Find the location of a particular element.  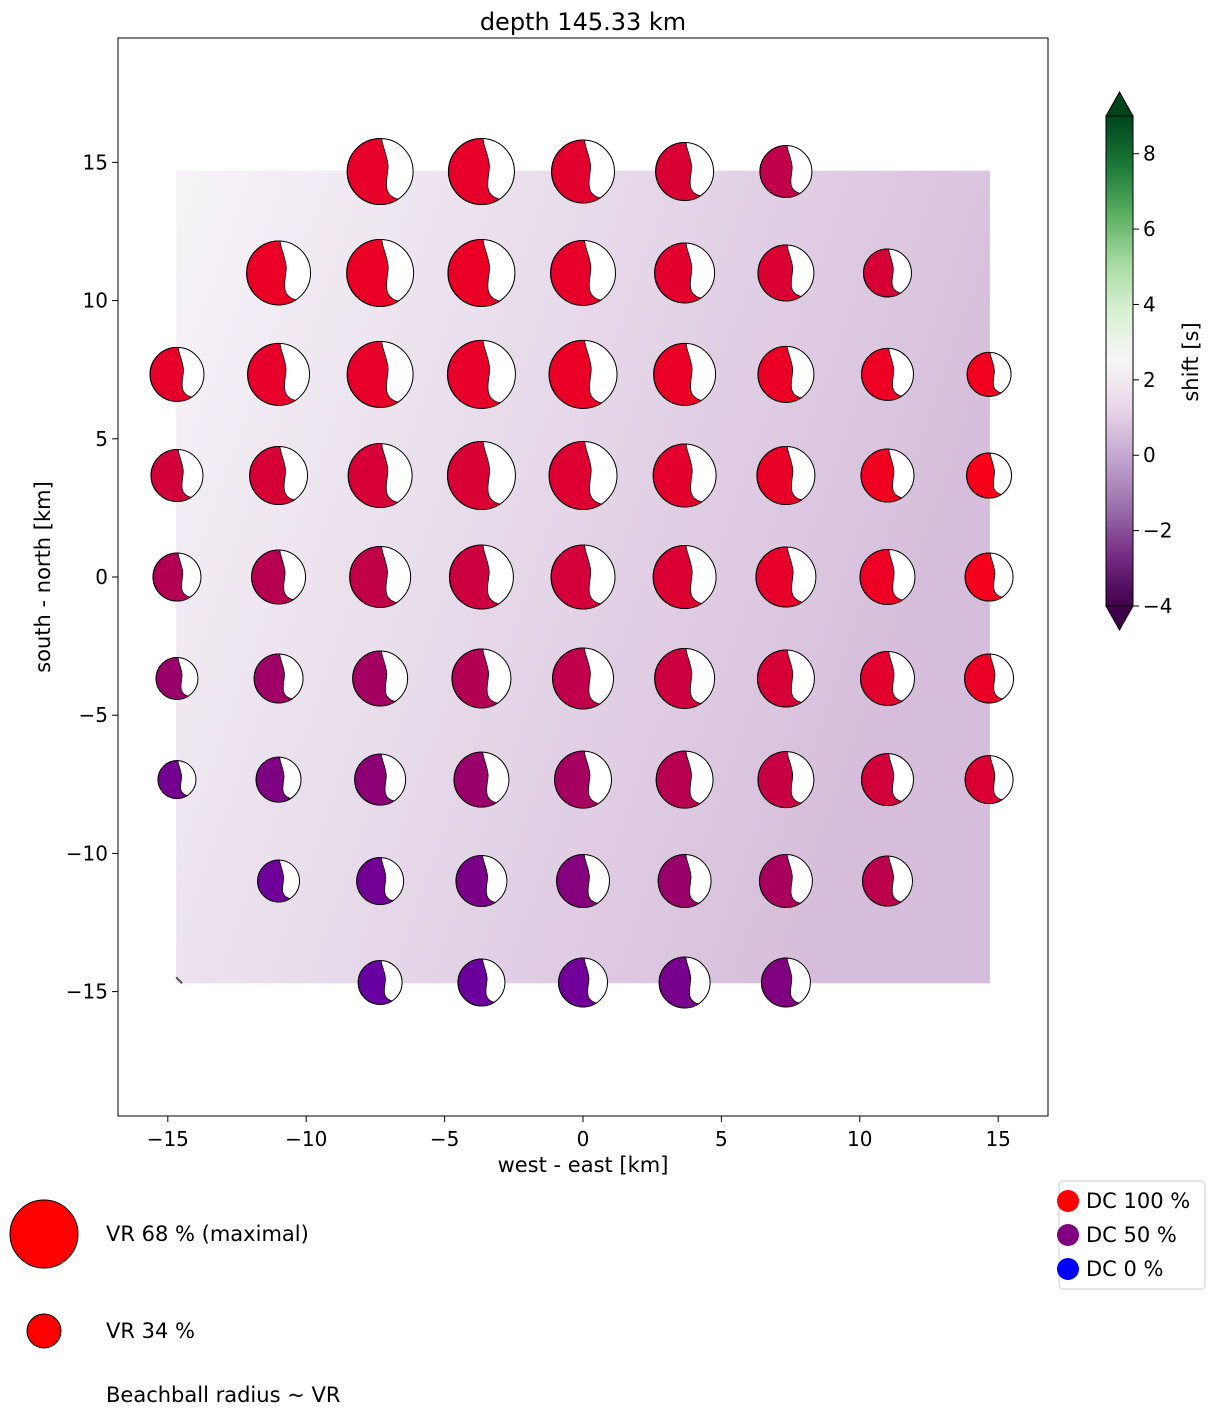

colorbar-tick-label: −4 is located at coordinates (1157, 606).